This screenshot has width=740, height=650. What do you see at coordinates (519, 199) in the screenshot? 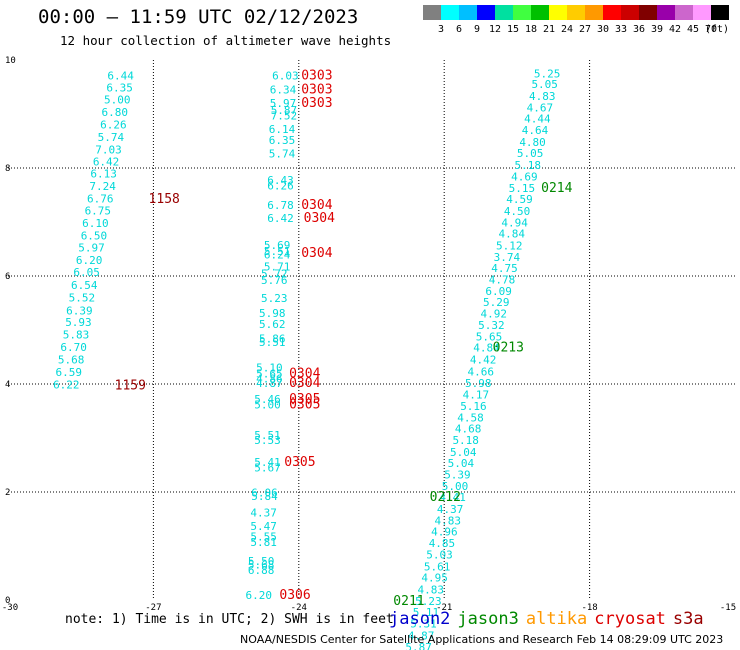
I see `wave-height-label: 4.59` at bounding box center [519, 199].